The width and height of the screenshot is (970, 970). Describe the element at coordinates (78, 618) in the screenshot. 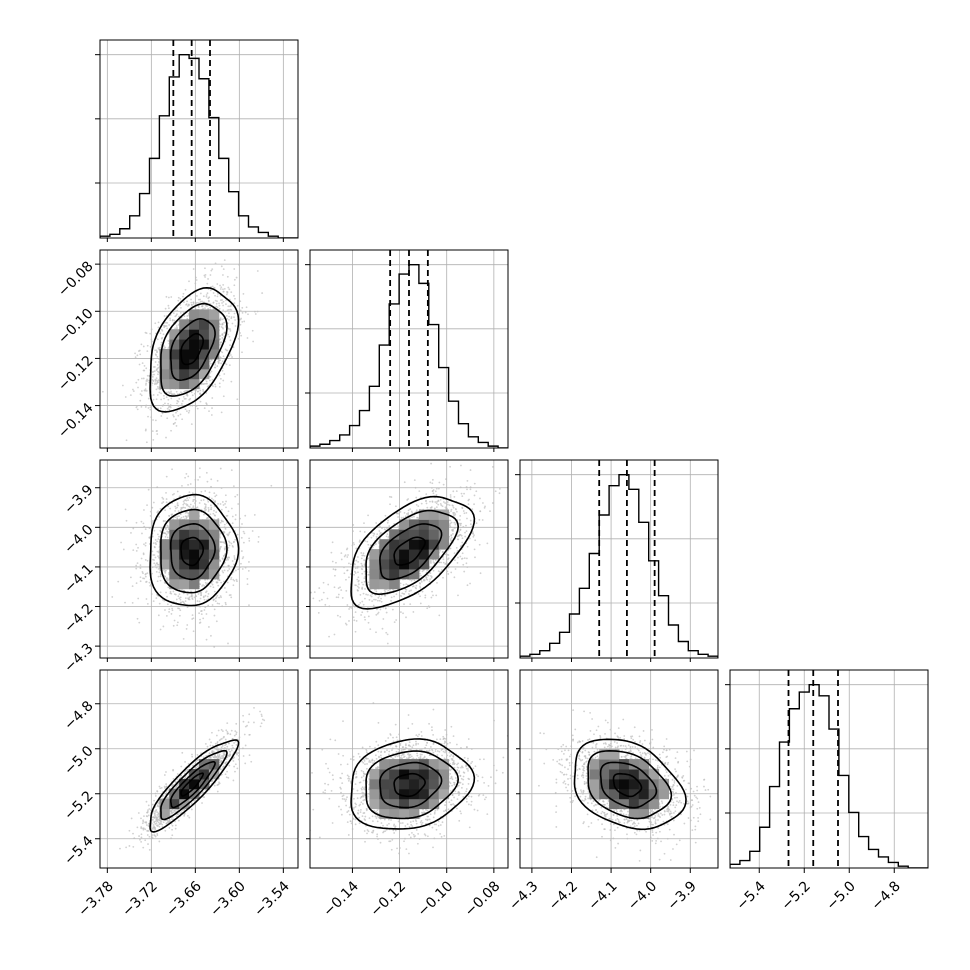

I see `y-tick-label: −4.2` at that location.